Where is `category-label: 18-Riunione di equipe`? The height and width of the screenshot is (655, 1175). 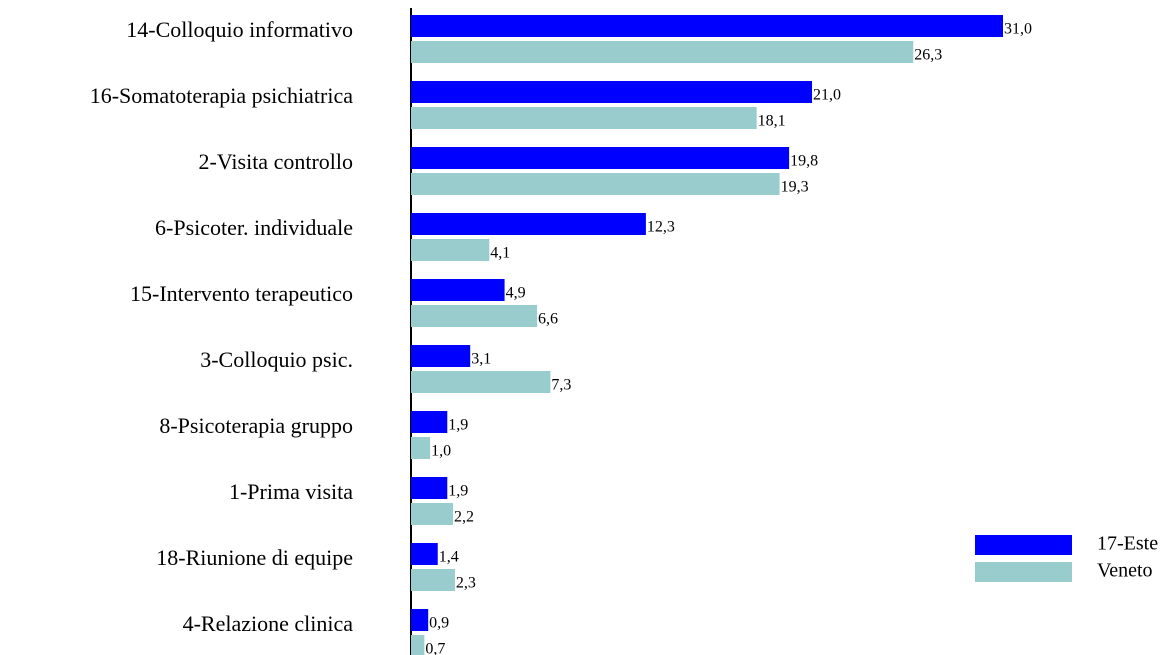
category-label: 18-Riunione di equipe is located at coordinates (254, 557).